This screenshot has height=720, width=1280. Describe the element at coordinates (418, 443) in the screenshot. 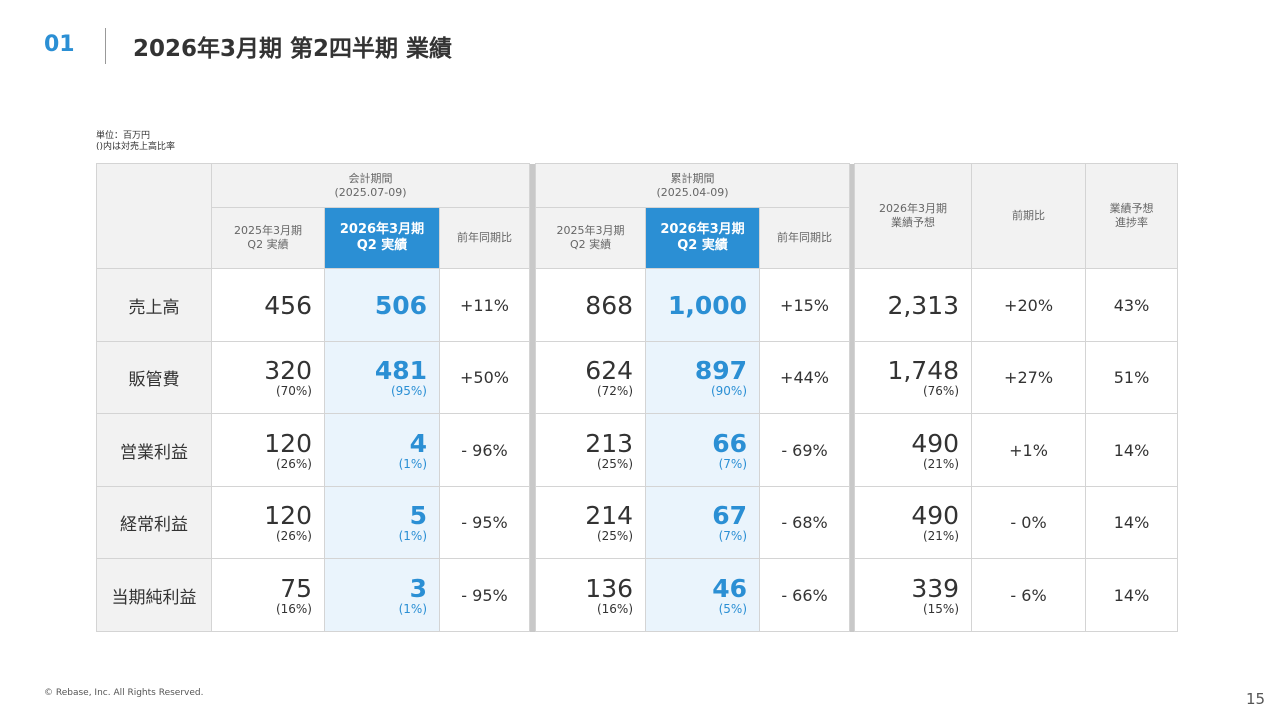

I see `value: 4` at that location.